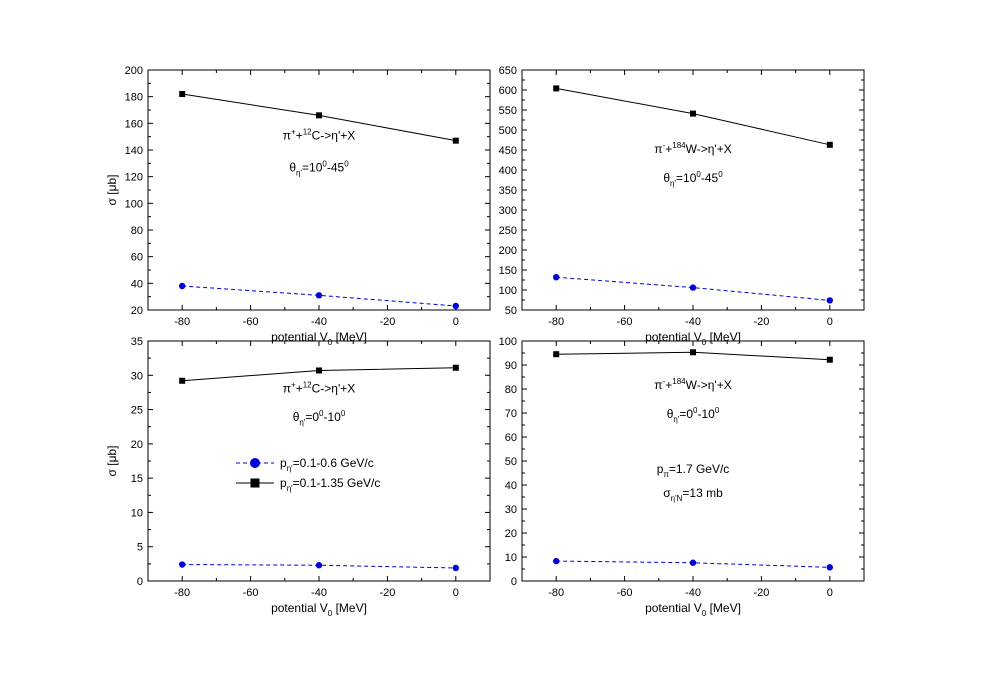  What do you see at coordinates (511, 366) in the screenshot?
I see `y-tick-label: 90` at bounding box center [511, 366].